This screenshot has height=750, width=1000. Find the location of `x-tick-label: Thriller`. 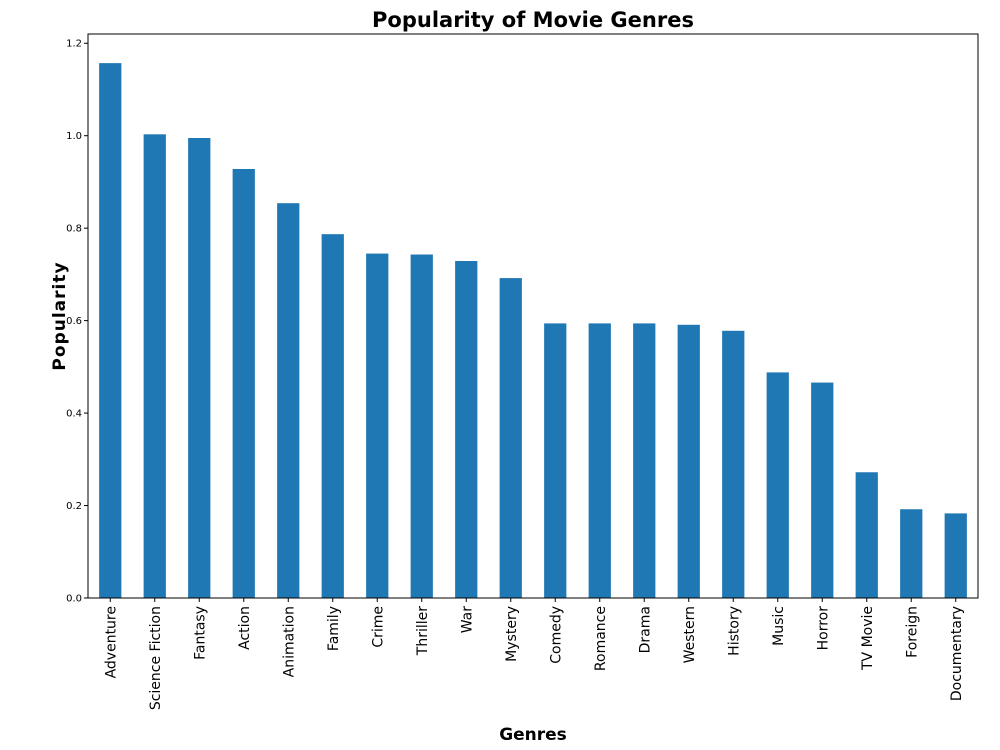

x-tick-label: Thriller is located at coordinates (423, 631).